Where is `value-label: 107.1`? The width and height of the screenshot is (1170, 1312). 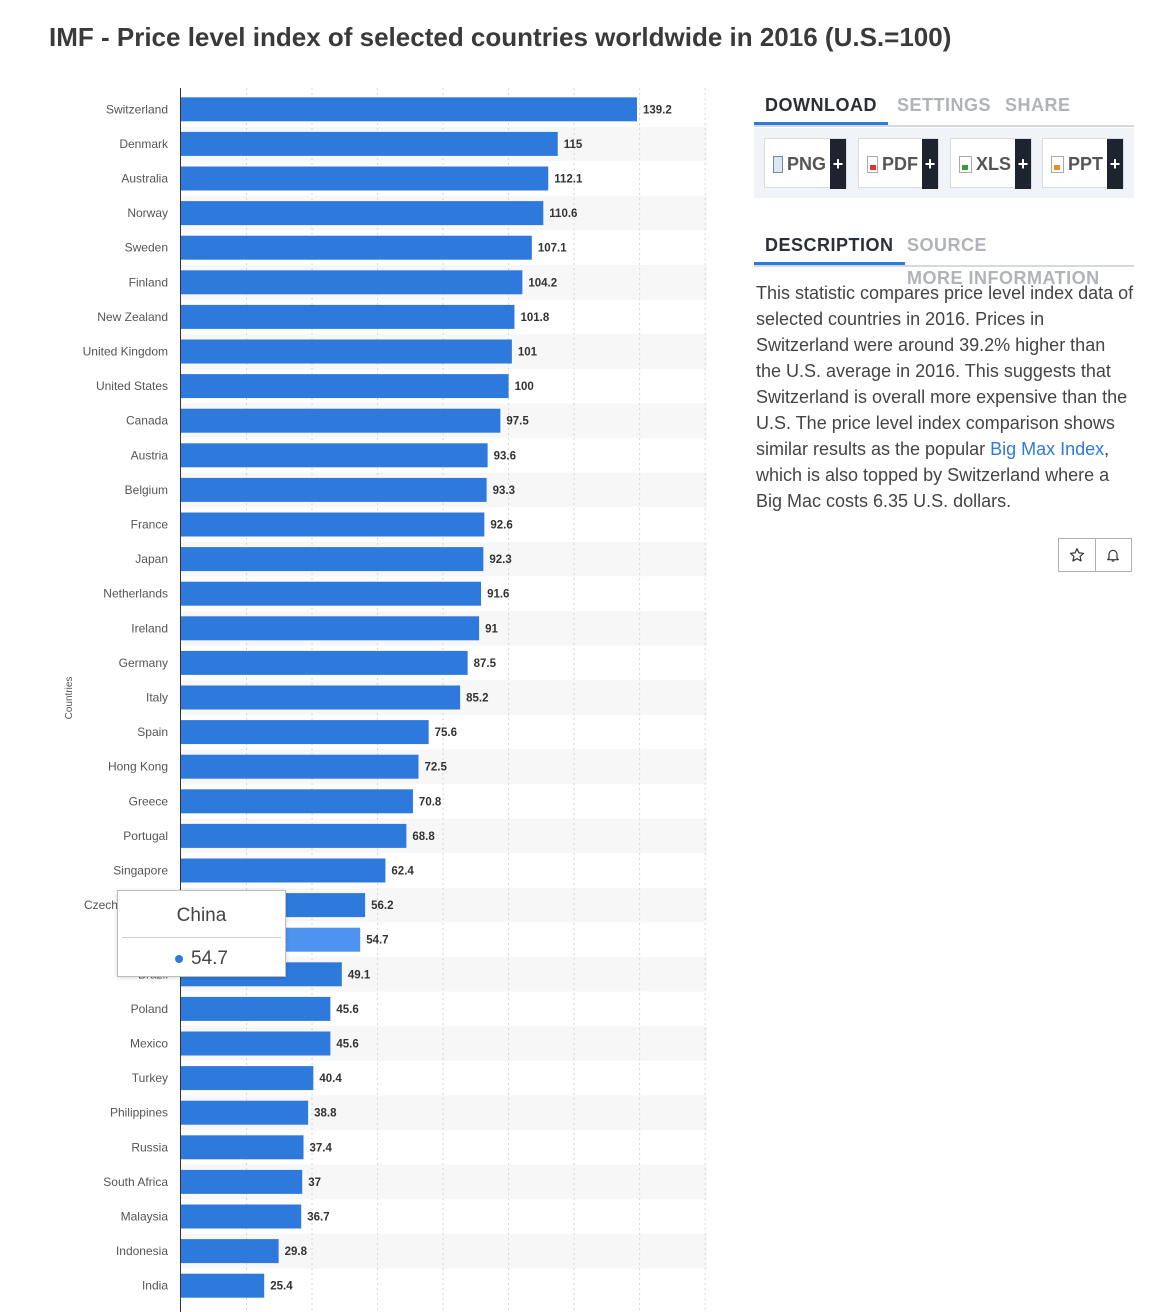
value-label: 107.1 is located at coordinates (552, 249).